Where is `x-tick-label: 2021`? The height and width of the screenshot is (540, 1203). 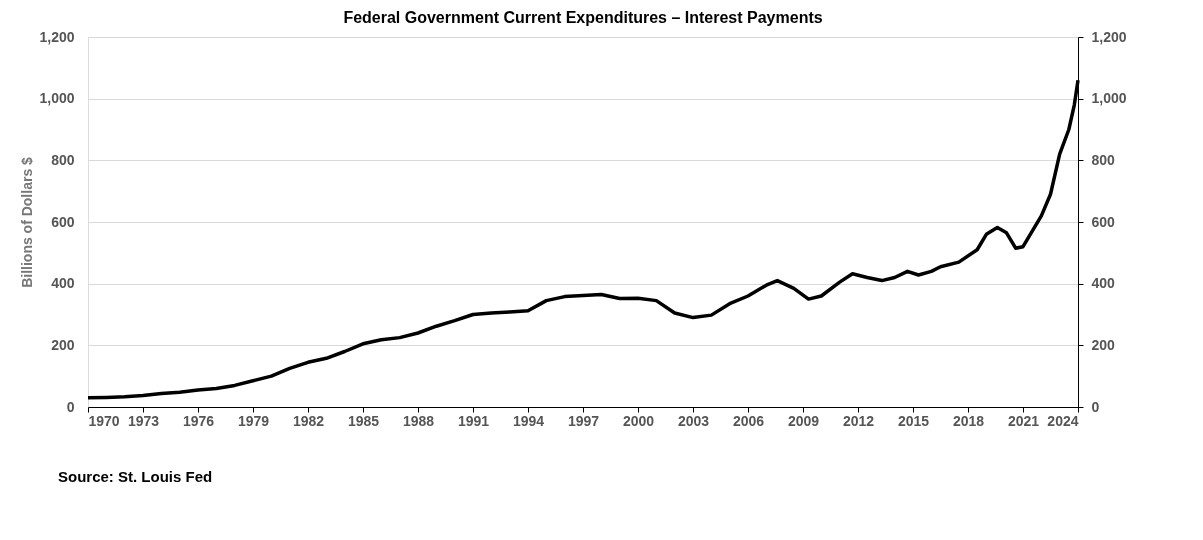
x-tick-label: 2021 is located at coordinates (1023, 420).